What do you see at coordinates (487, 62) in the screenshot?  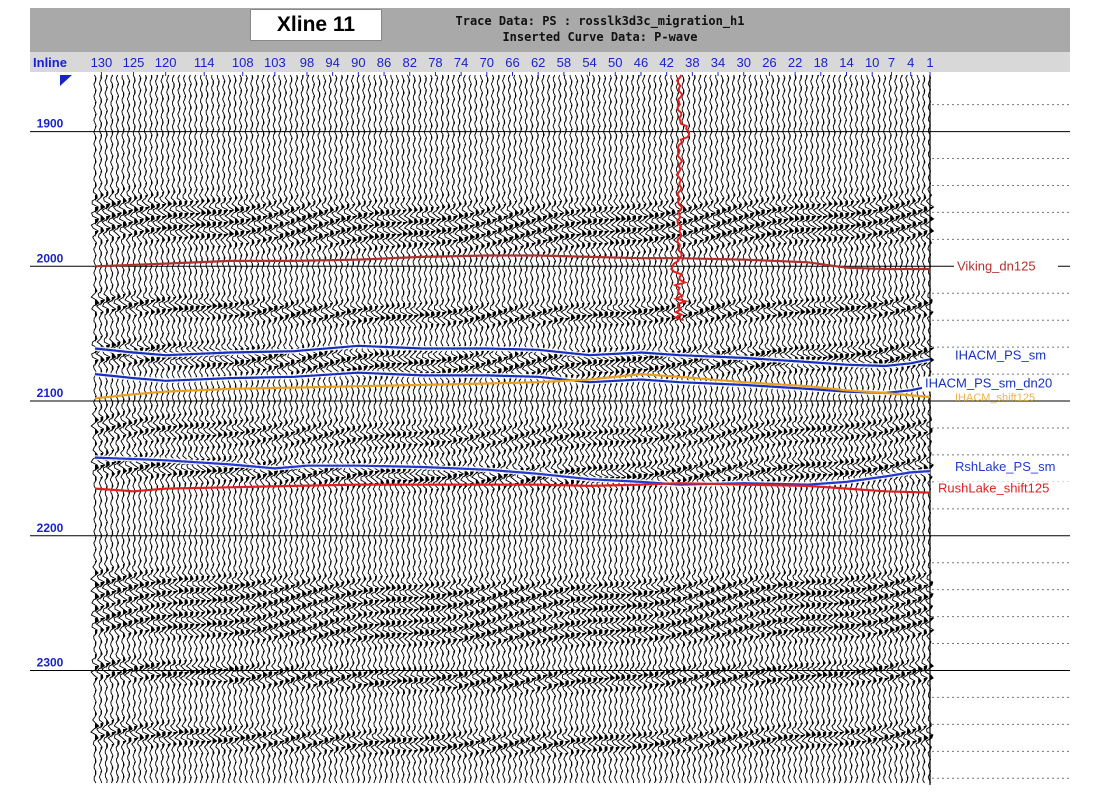 I see `x-tick-label: 70` at bounding box center [487, 62].